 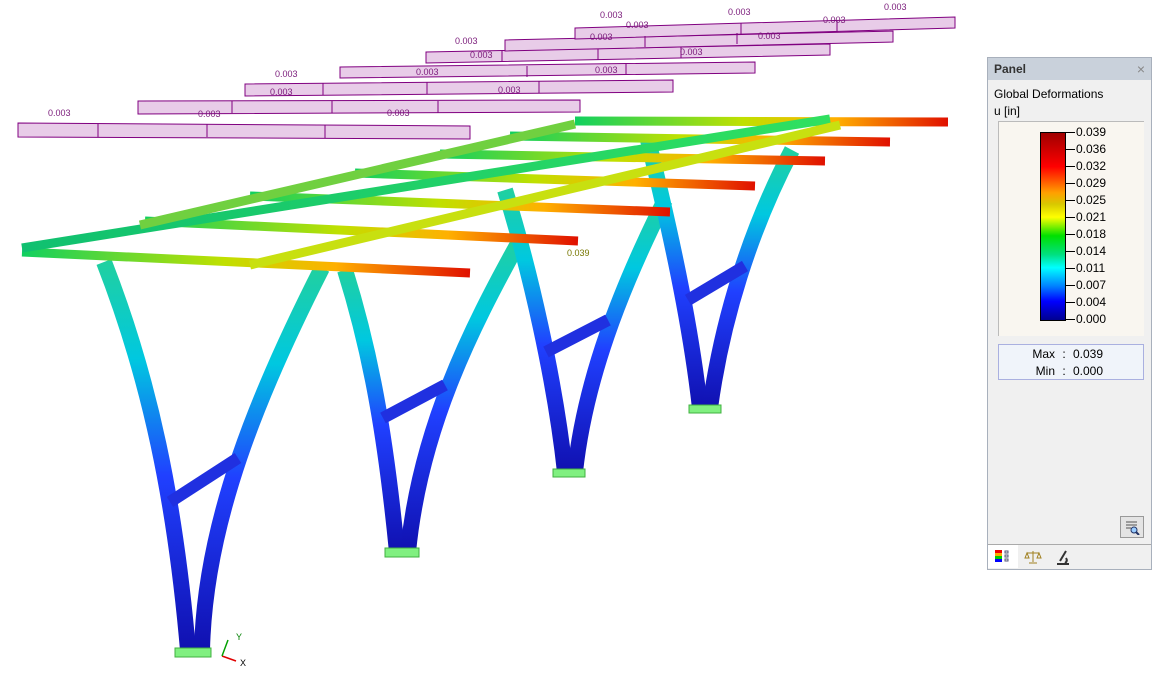 I want to click on legend-value: 0.025, so click(x=1091, y=200).